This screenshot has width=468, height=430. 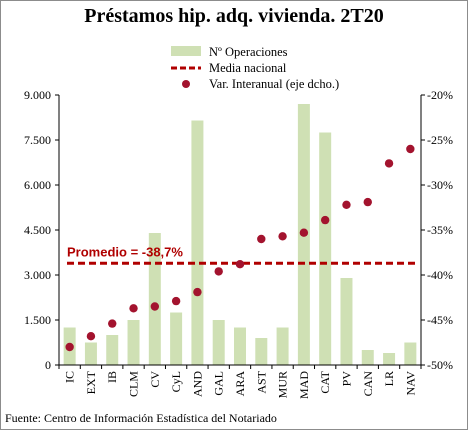 What do you see at coordinates (367, 357) in the screenshot?
I see `bar-can` at bounding box center [367, 357].